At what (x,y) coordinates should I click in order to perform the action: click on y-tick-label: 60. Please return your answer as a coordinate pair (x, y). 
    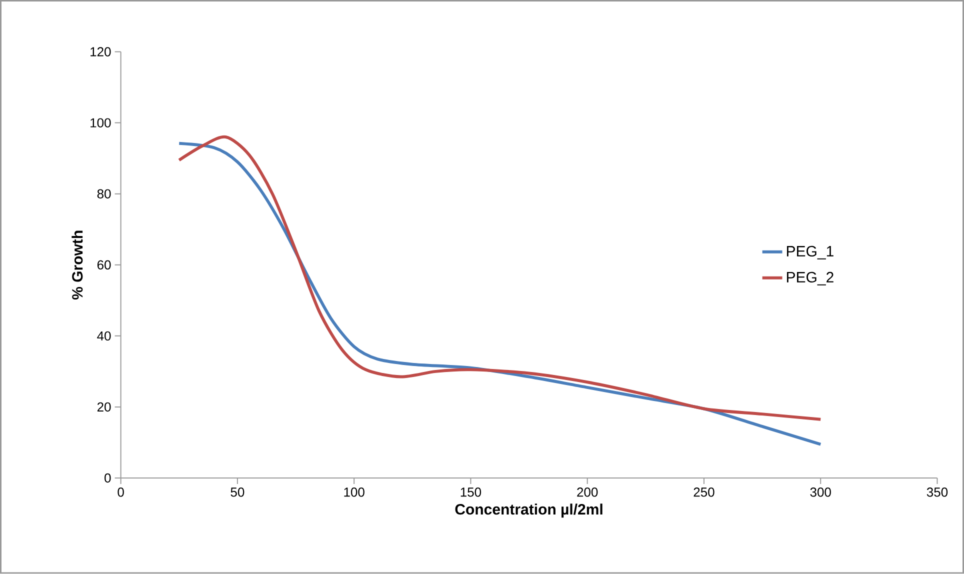
    Looking at the image, I should click on (104, 265).